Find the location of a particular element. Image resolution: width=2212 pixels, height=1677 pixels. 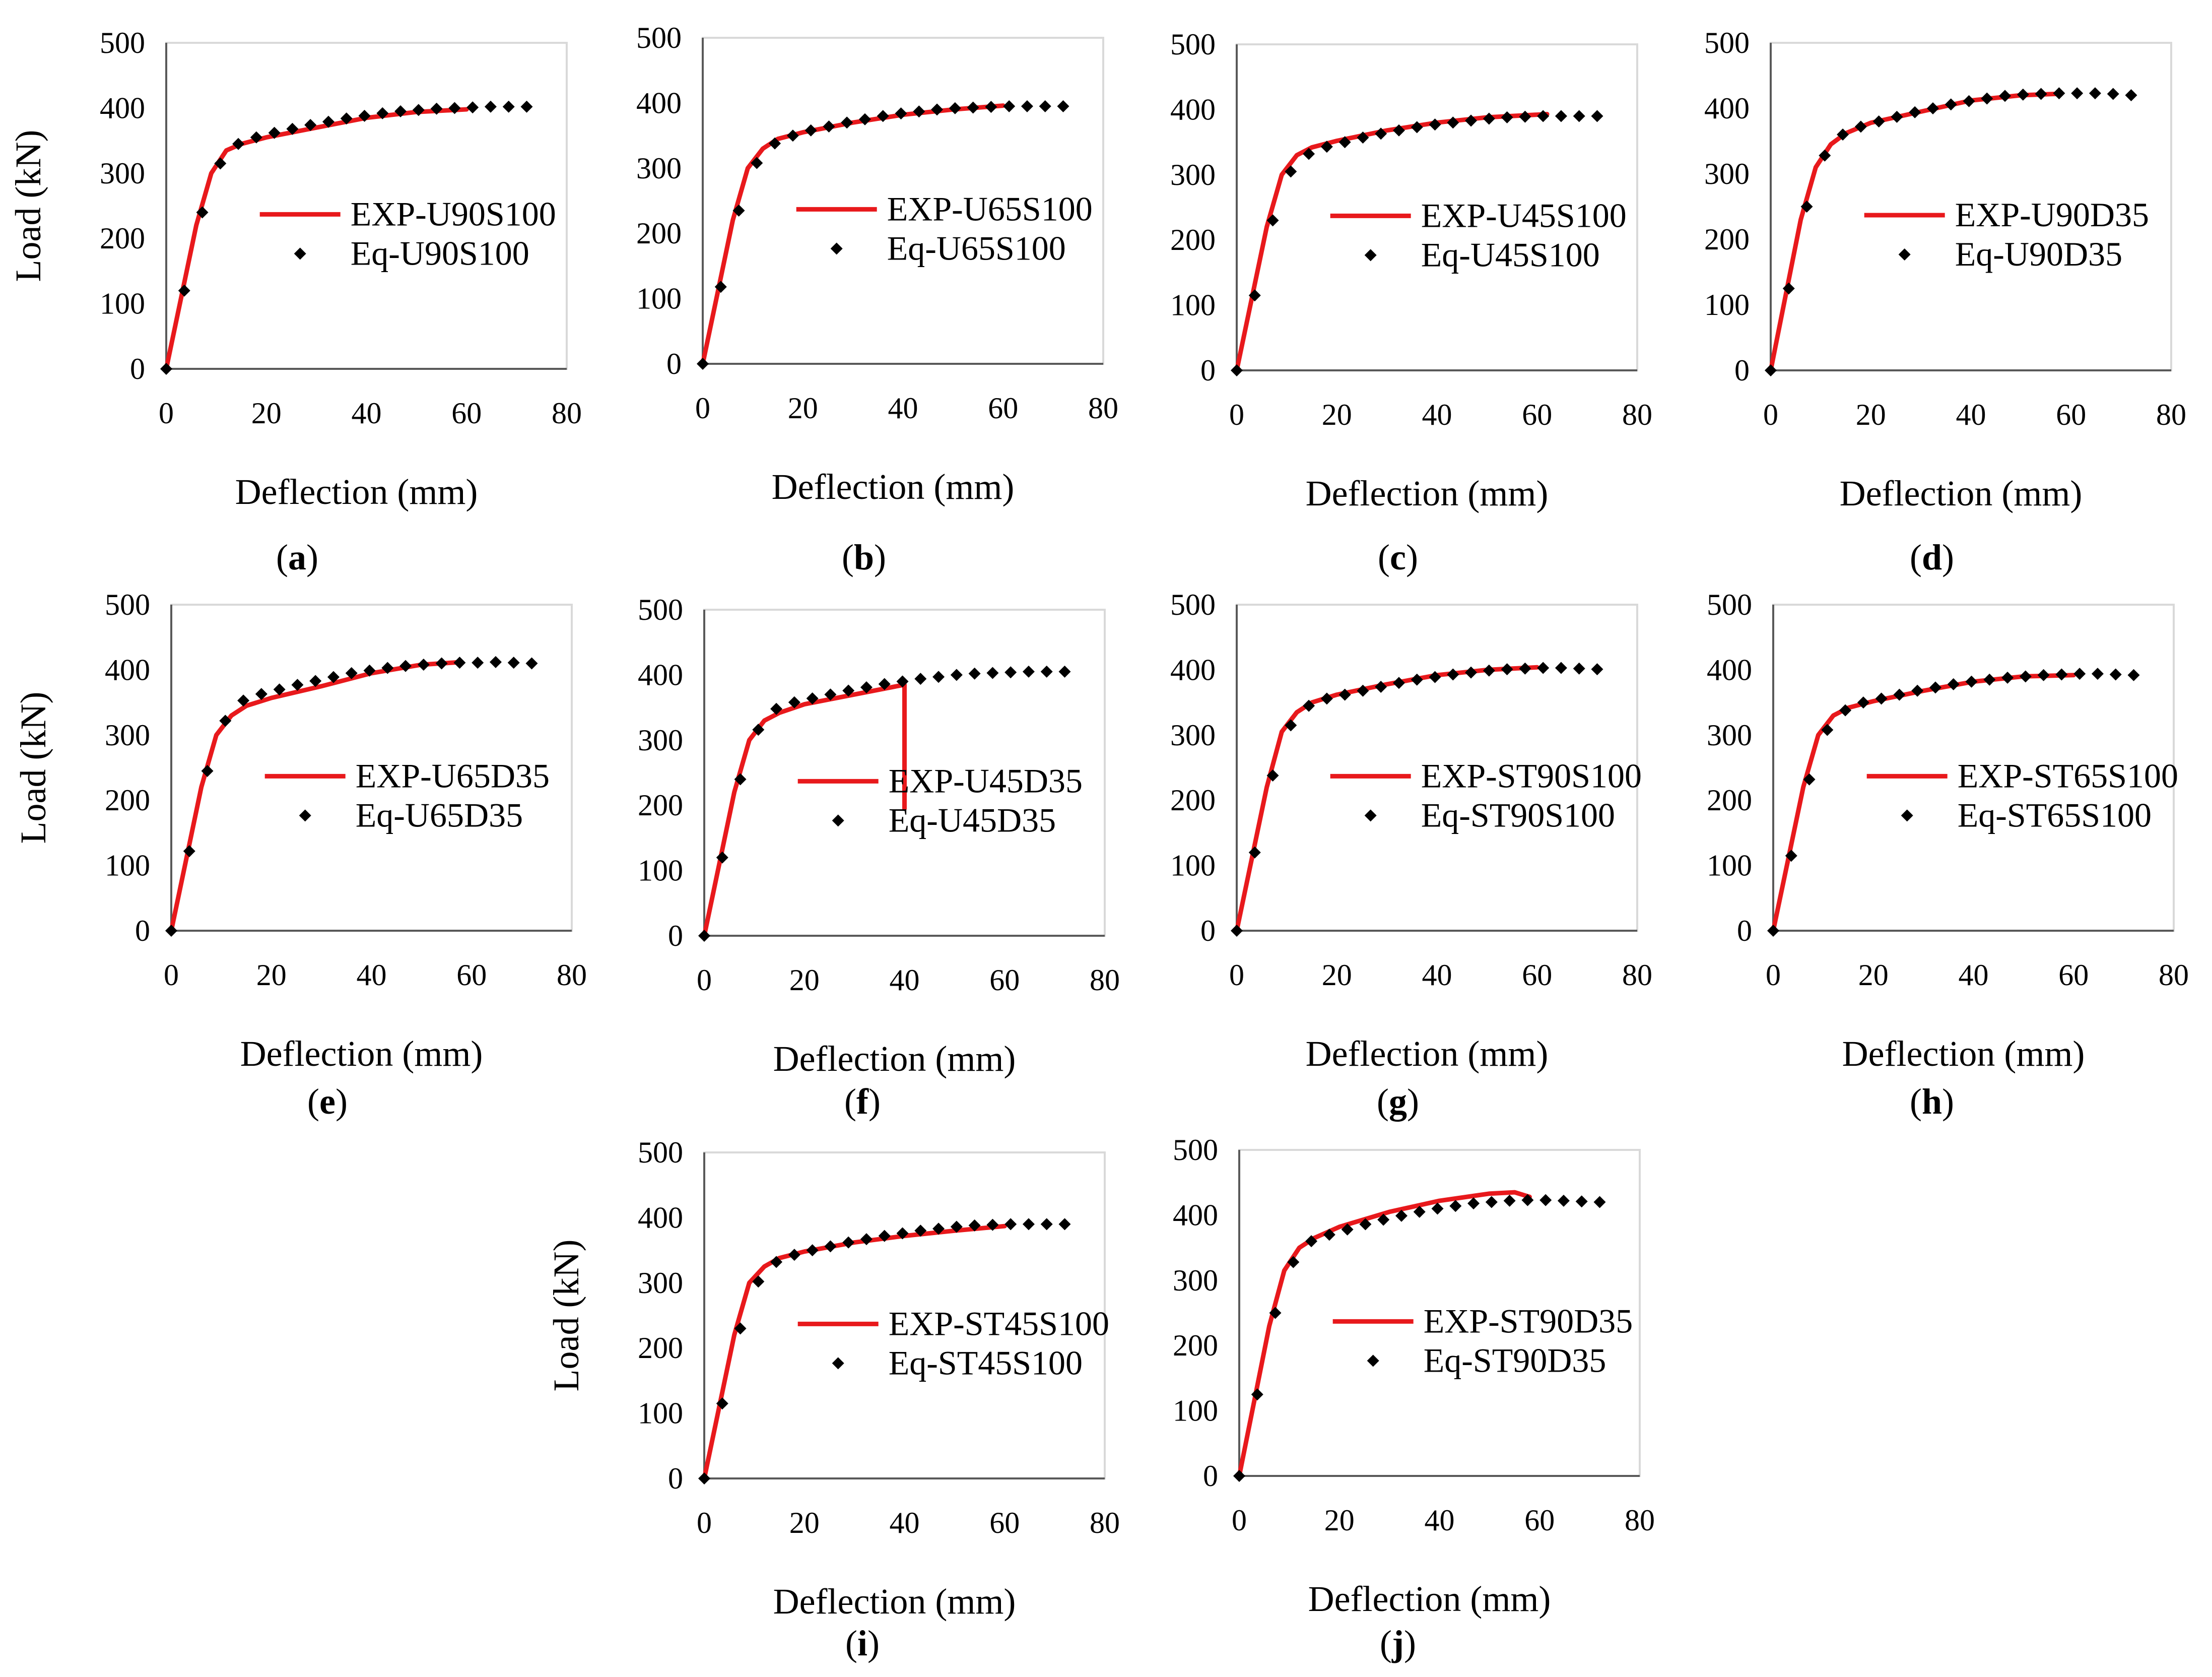

x-axis-title: Deflection (mm) is located at coordinates (1429, 1599).